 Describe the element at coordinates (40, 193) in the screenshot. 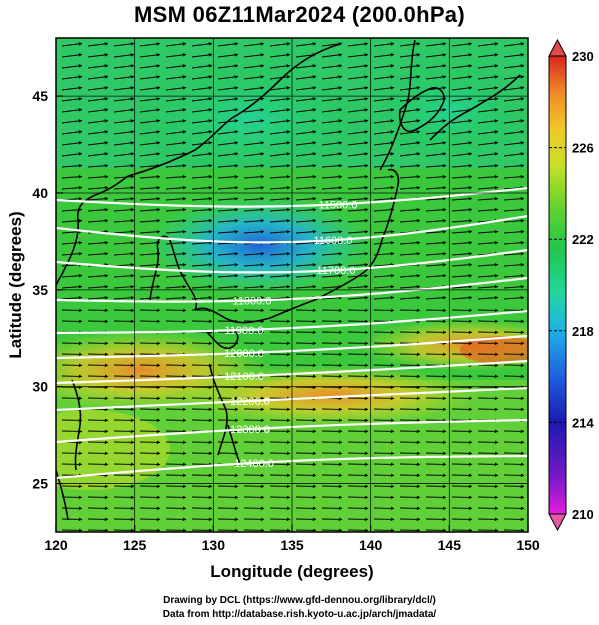

I see `y-tick-label: 40` at that location.